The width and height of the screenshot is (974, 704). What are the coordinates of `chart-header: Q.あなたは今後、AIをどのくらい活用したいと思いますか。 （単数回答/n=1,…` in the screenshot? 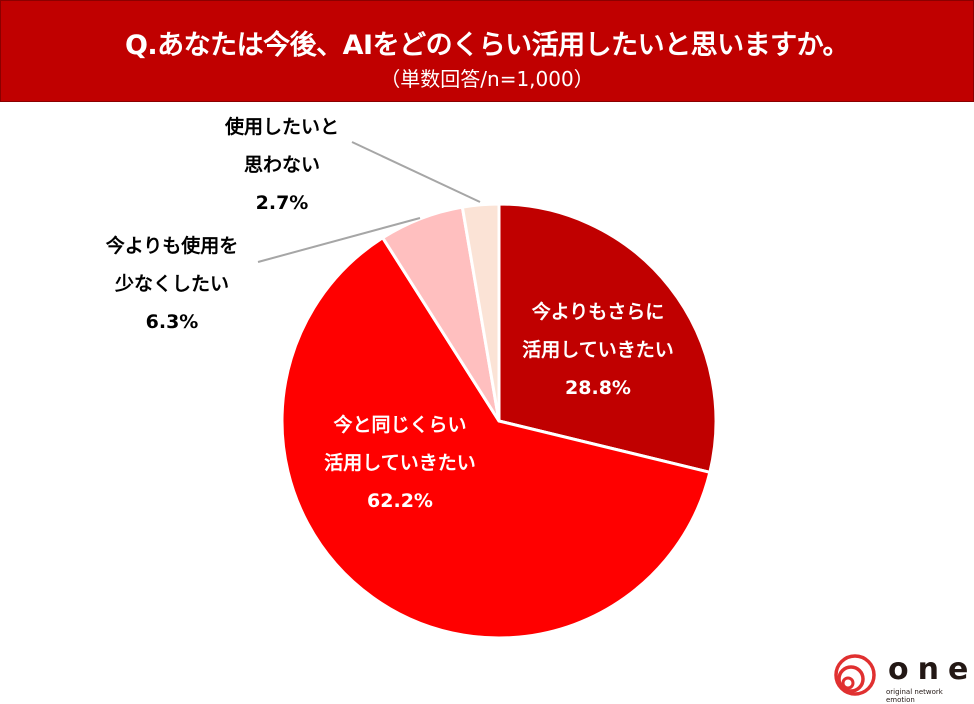 It's located at (487, 51).